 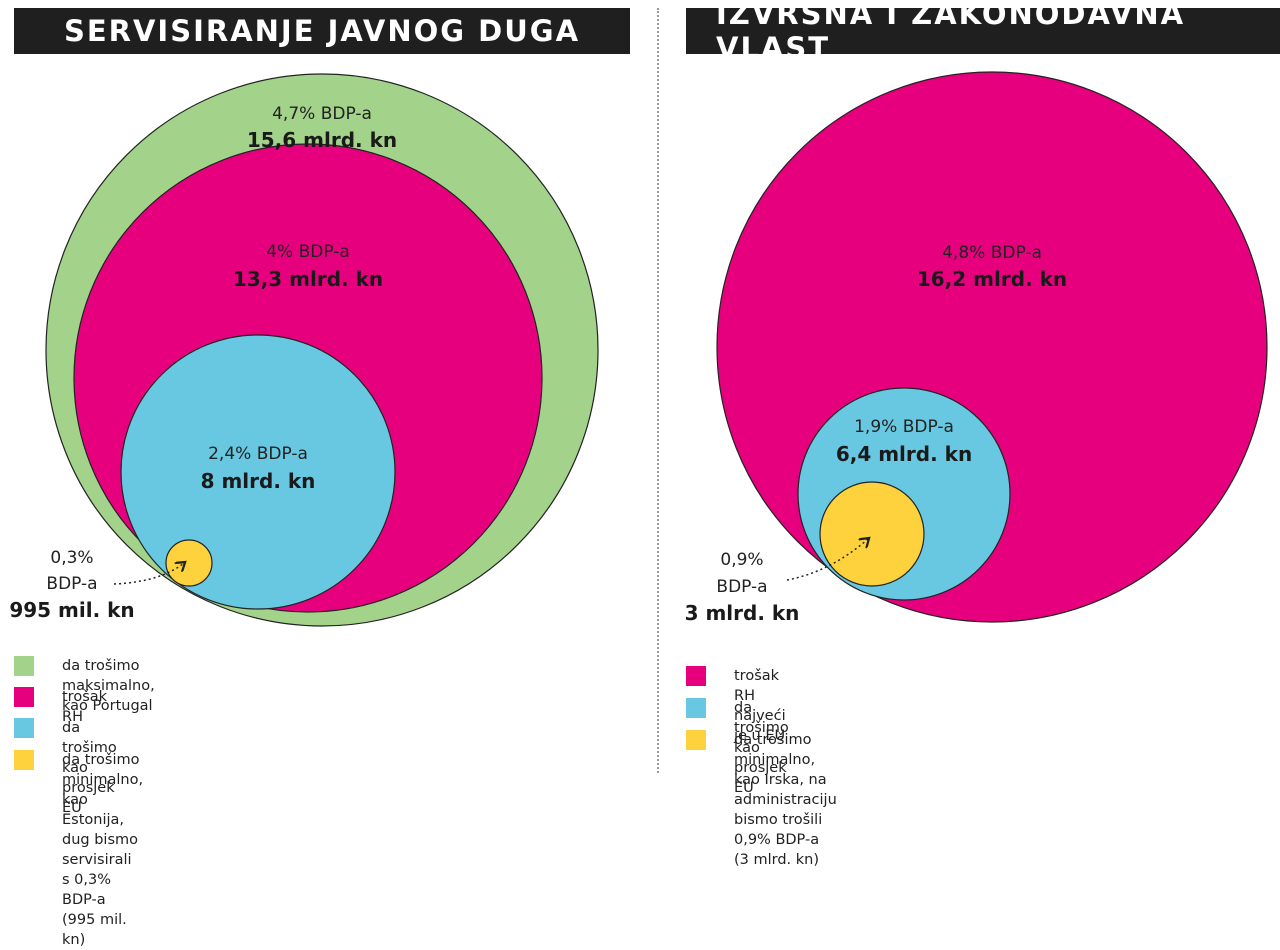 What do you see at coordinates (741, 560) in the screenshot?
I see `label-irska-pct-line1: 0,9%` at bounding box center [741, 560].